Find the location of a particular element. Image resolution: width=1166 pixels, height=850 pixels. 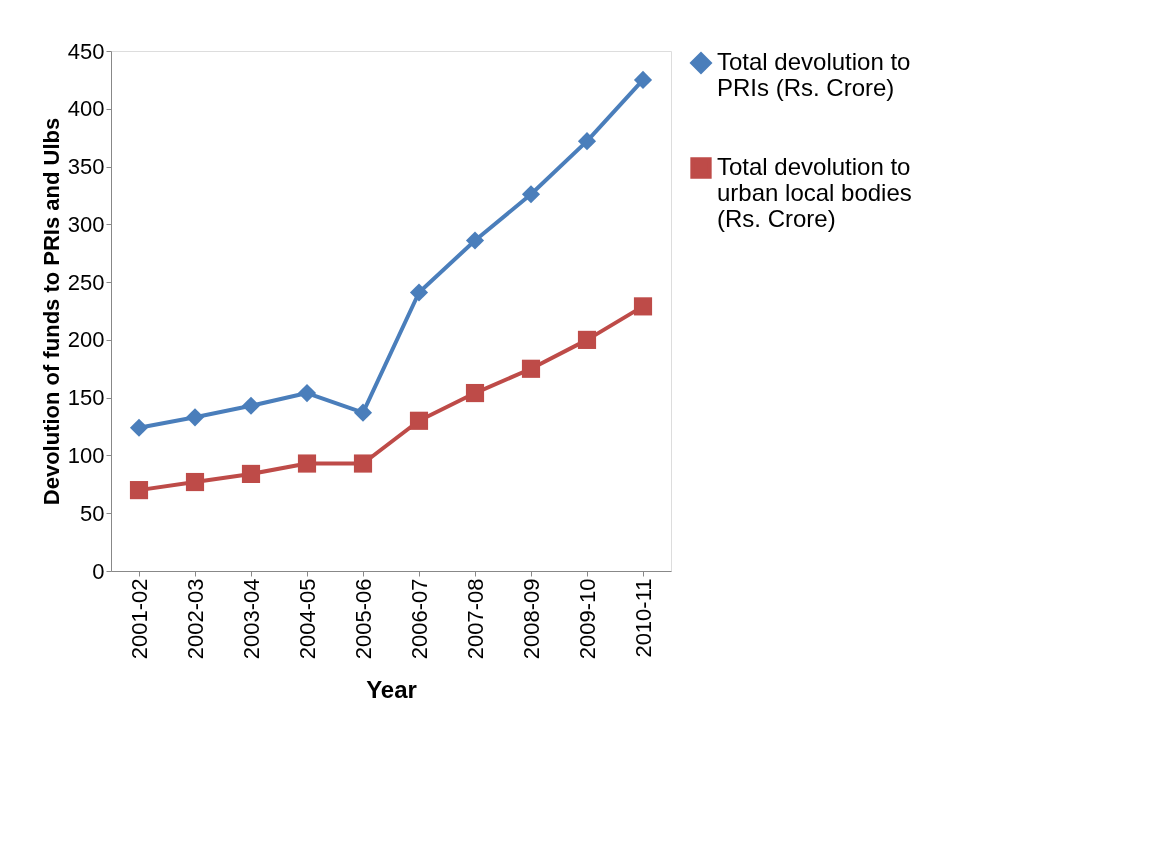

x-tick-label: 2005-06 is located at coordinates (363, 619).